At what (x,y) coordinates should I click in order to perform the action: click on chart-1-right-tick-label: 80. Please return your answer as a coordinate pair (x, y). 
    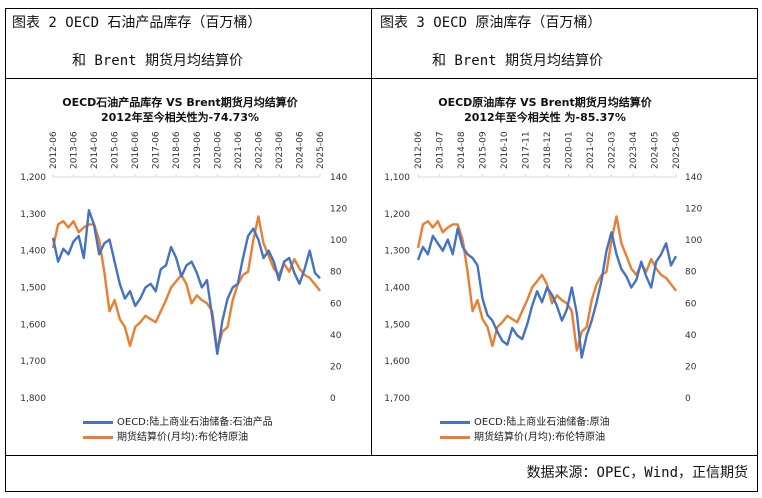
    Looking at the image, I should click on (336, 273).